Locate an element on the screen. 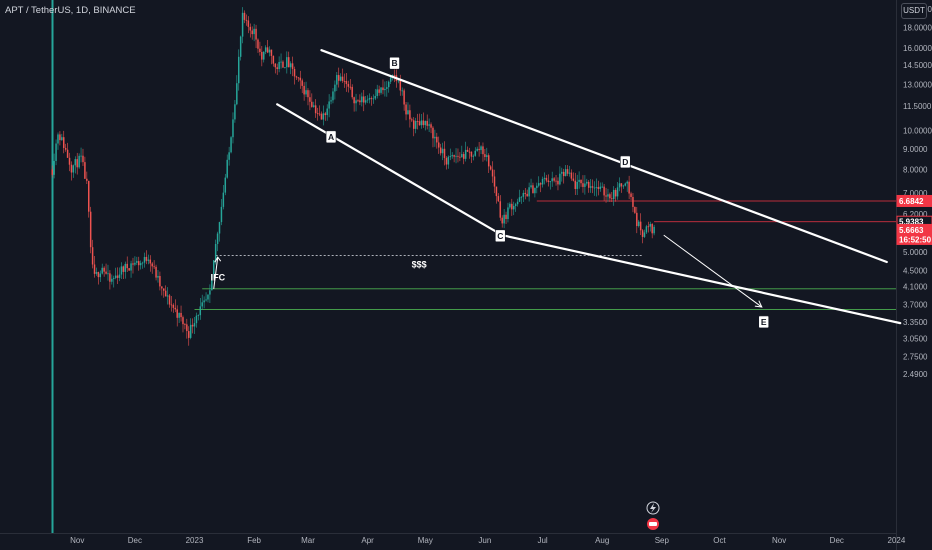 The width and height of the screenshot is (932, 550). ifc-arrowhead is located at coordinates (218, 259).